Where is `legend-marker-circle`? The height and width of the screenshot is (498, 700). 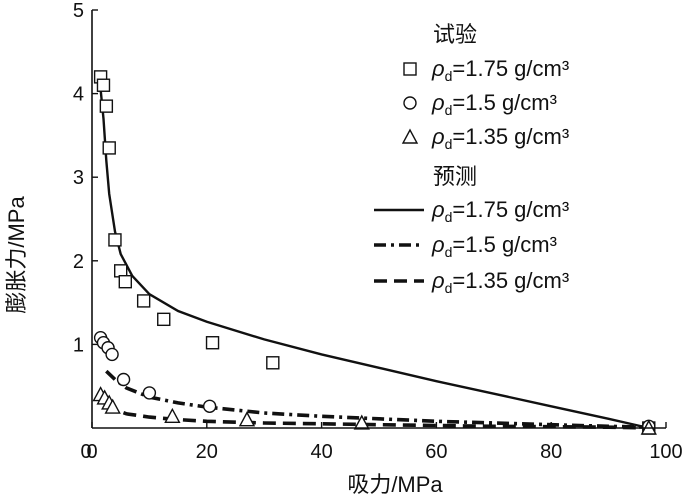 legend-marker-circle is located at coordinates (410, 103).